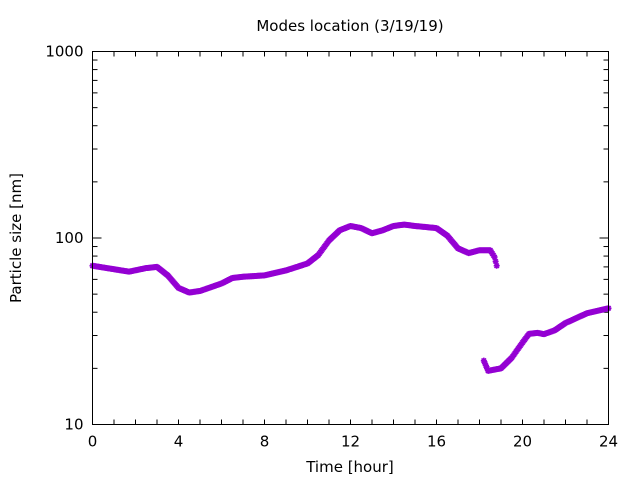 This screenshot has width=640, height=484. I want to click on x-tick-label: 8, so click(265, 442).